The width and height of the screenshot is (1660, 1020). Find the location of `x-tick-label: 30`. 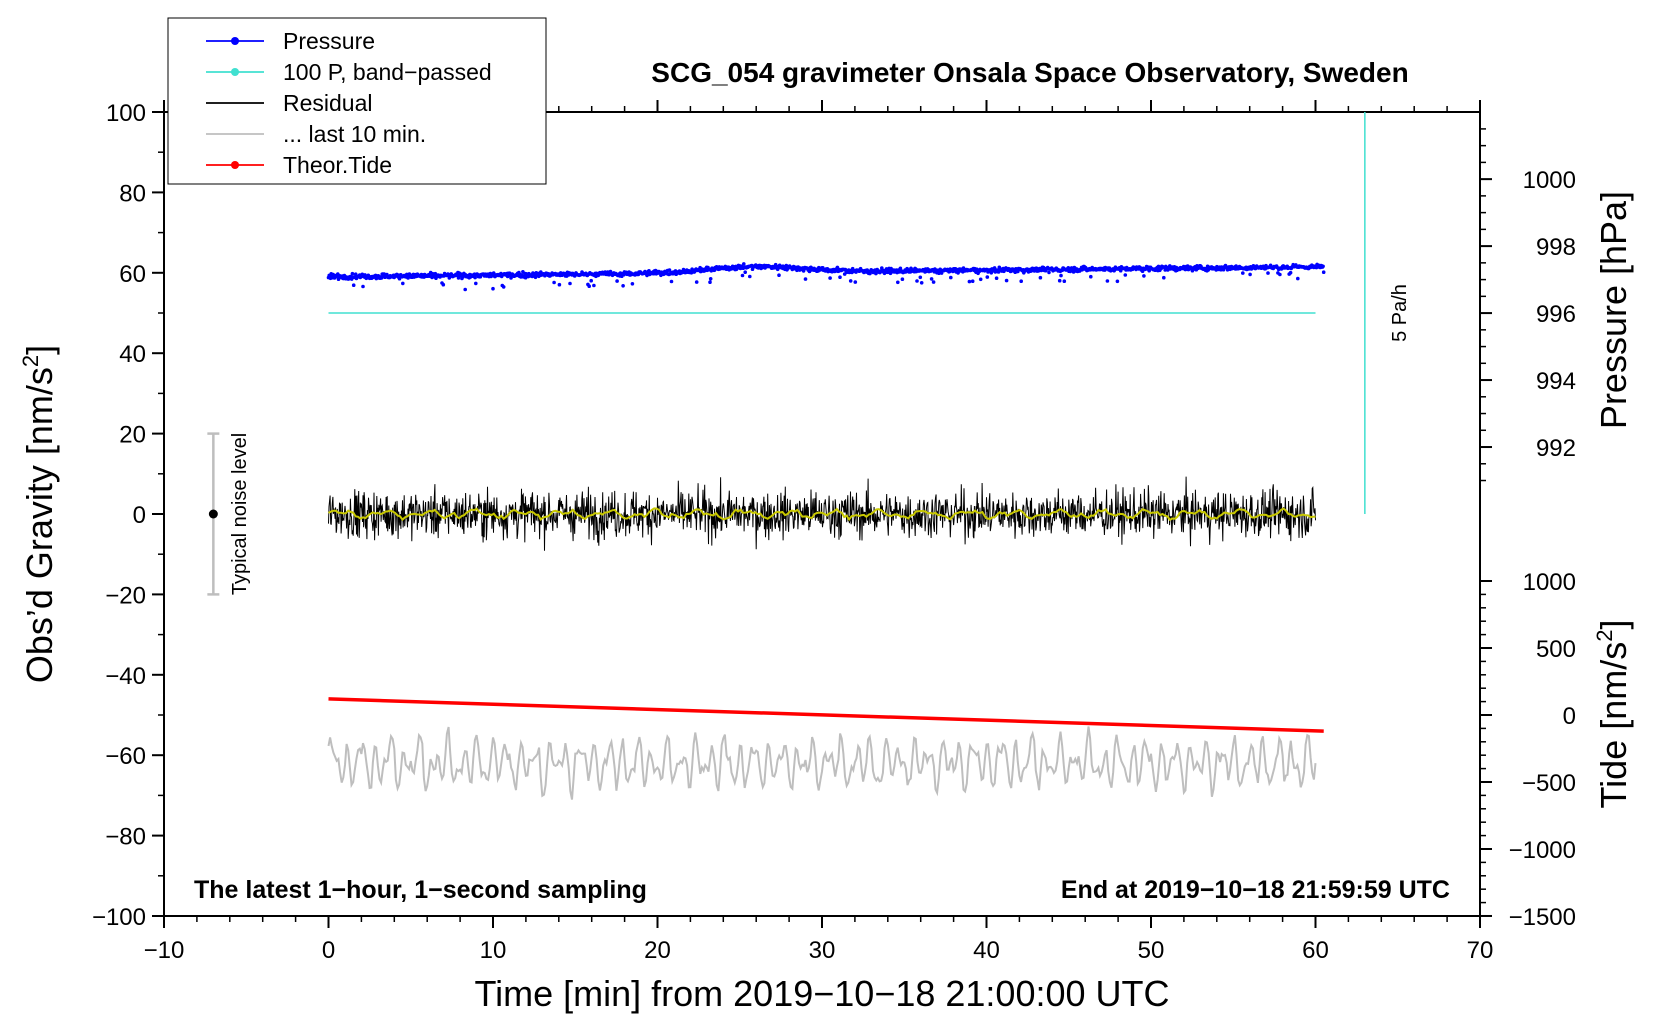

x-tick-label: 30 is located at coordinates (822, 950).